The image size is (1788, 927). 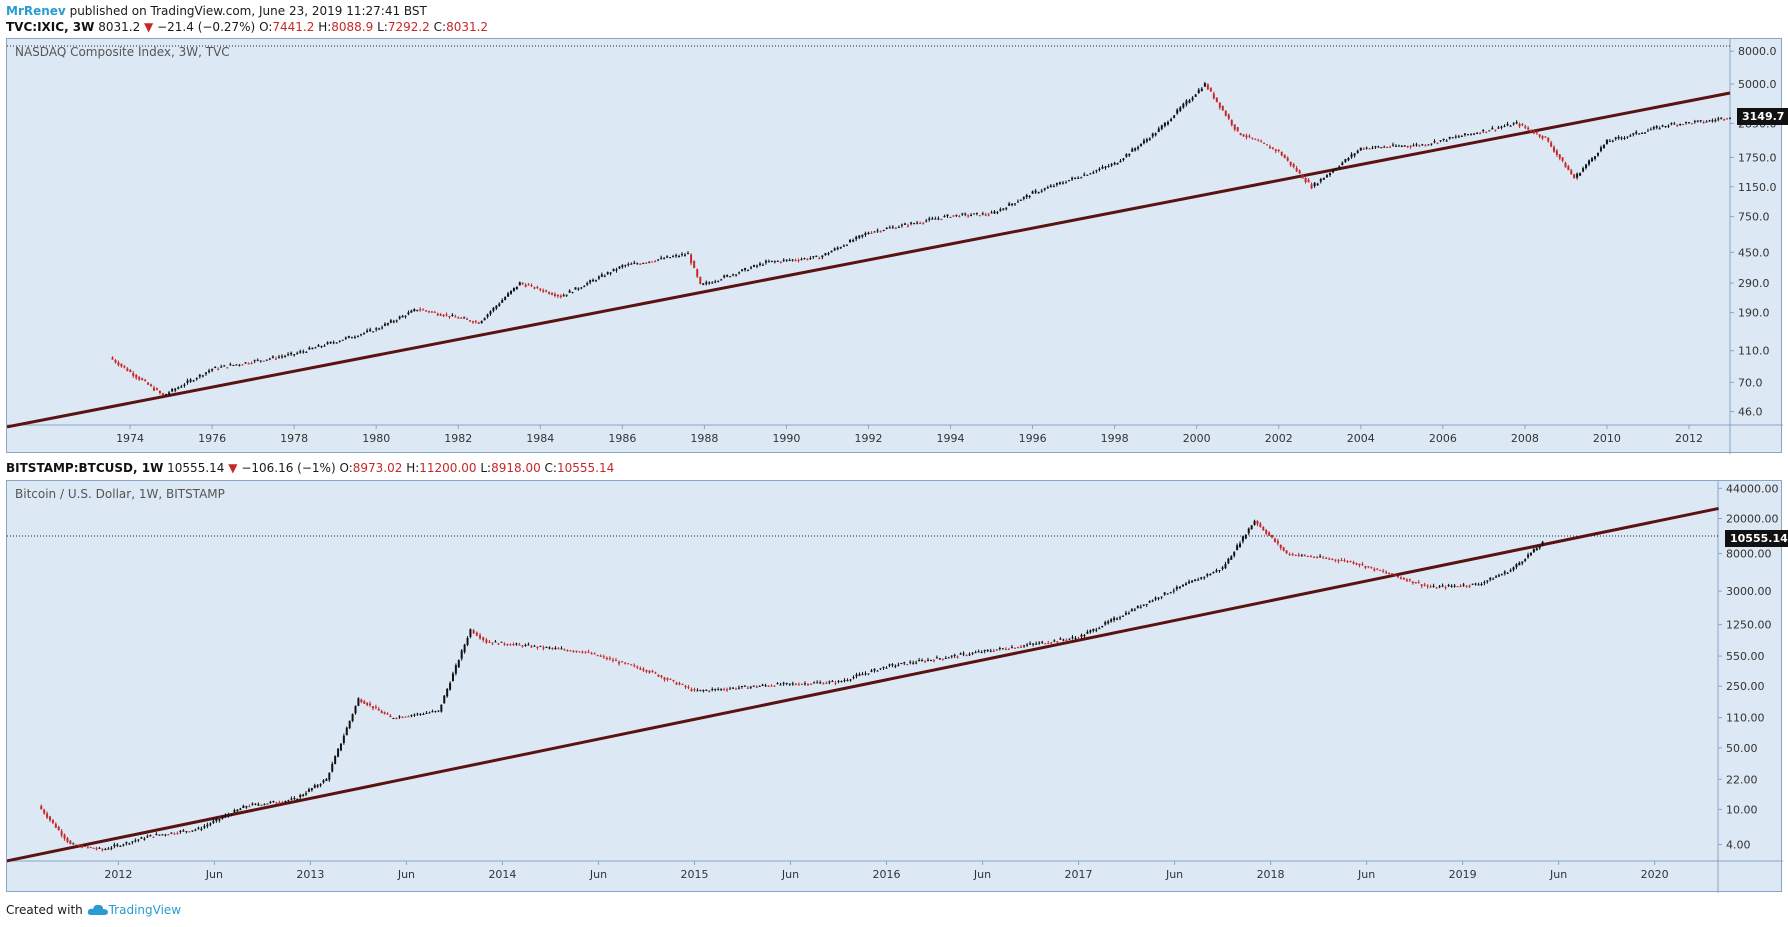 I want to click on x-tick-label: Jun, so click(x=214, y=874).